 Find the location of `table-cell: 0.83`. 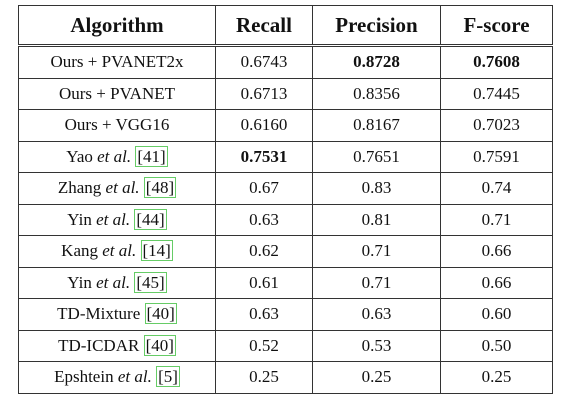

table-cell: 0.83 is located at coordinates (376, 188).